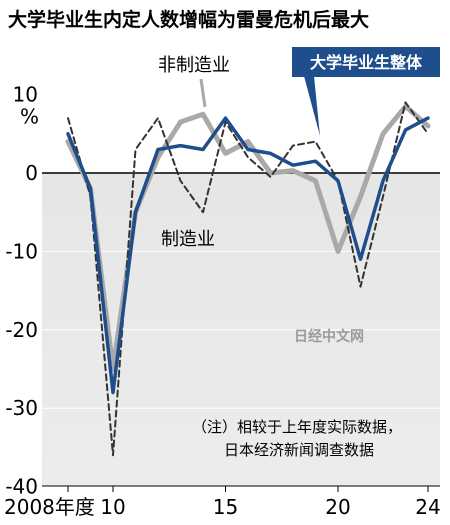  Describe the element at coordinates (112, 507) in the screenshot. I see `x-tick-label: 10` at that location.